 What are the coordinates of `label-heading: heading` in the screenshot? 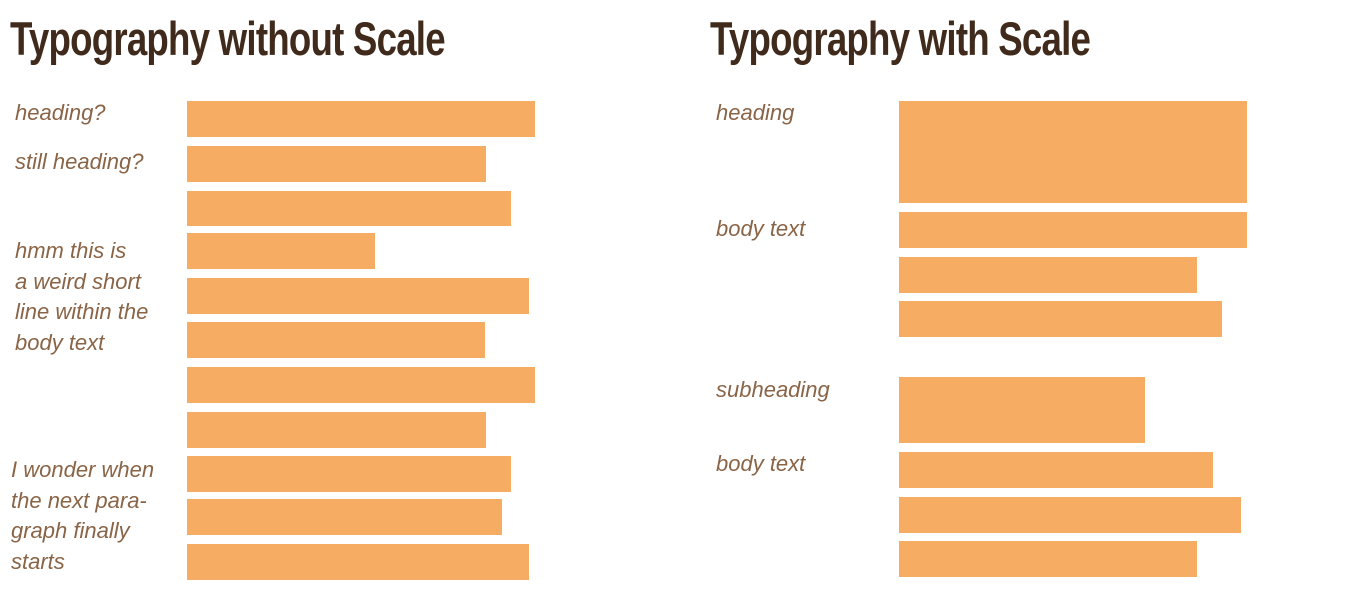 It's located at (755, 112).